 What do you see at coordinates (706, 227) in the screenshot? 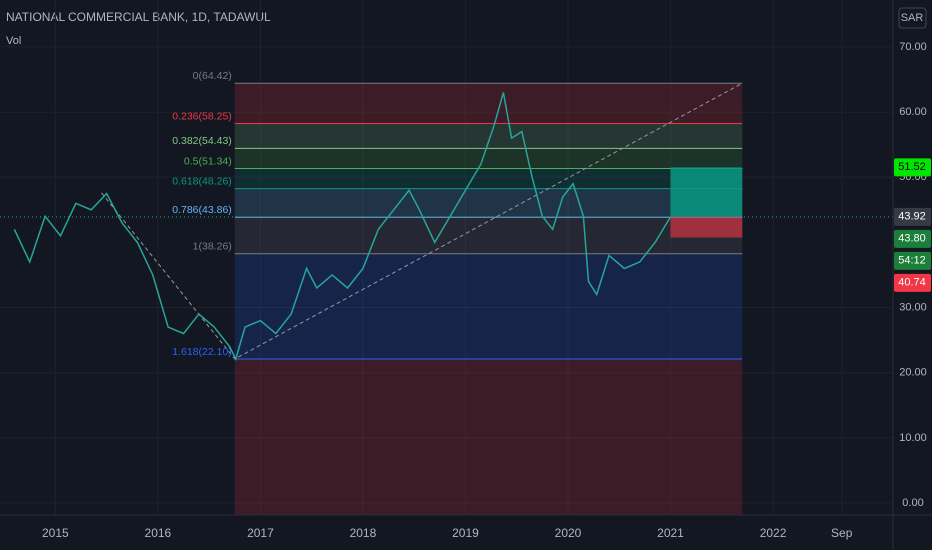
I see `stop-zone` at bounding box center [706, 227].